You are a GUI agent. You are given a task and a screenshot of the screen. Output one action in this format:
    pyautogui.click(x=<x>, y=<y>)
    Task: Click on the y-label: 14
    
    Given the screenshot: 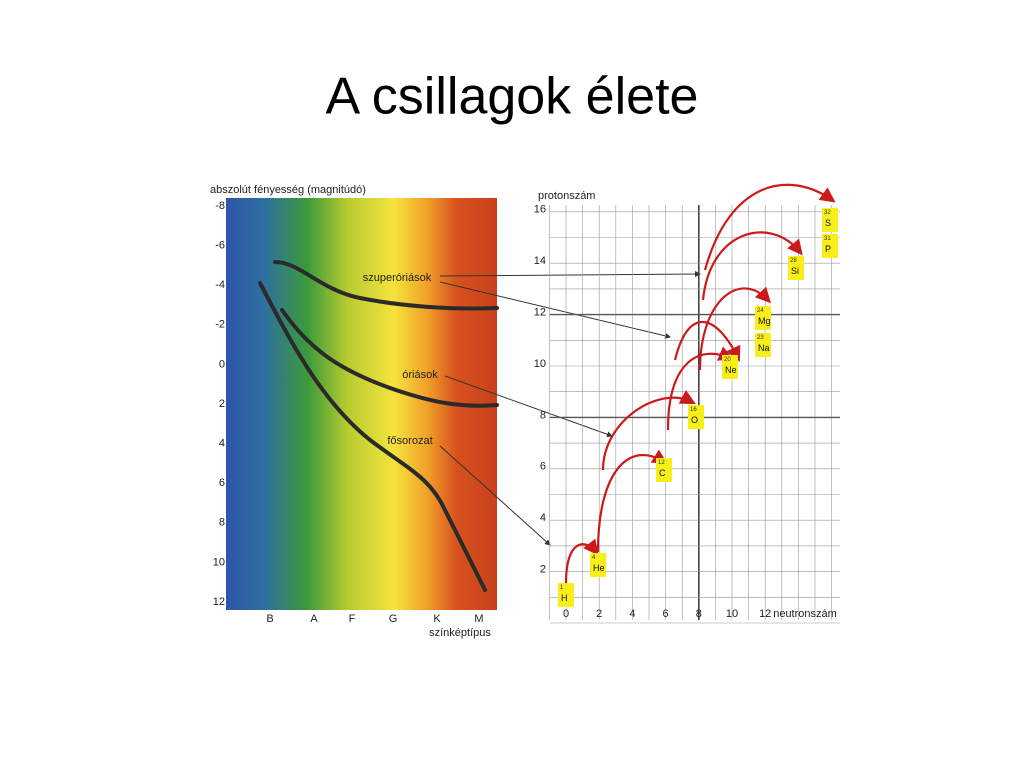 What is the action you would take?
    pyautogui.click(x=540, y=261)
    